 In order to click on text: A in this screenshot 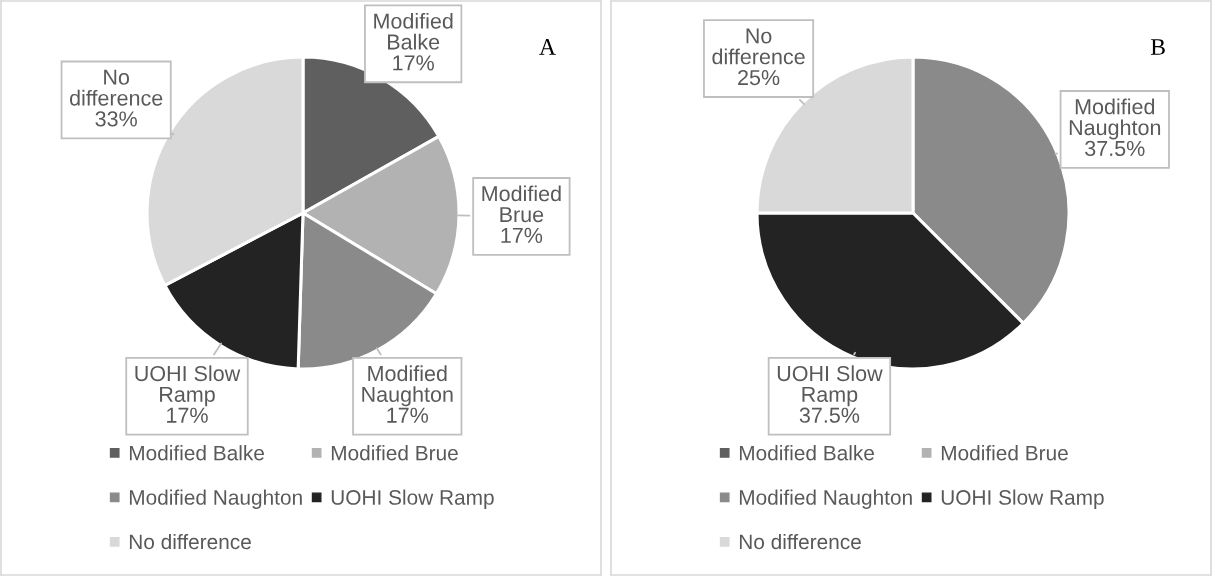, I will do `click(547, 47)`.